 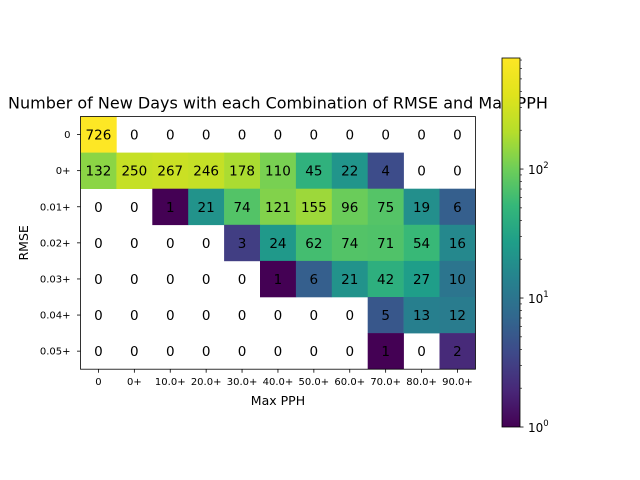 What do you see at coordinates (538, 427) in the screenshot?
I see `colorbar-tick-label: 10⁰` at bounding box center [538, 427].